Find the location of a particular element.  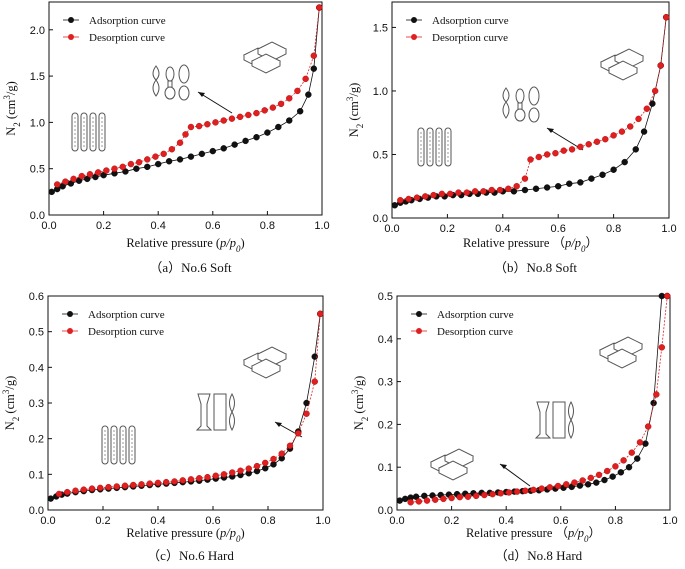

series-adsorption is located at coordinates (185, 406).